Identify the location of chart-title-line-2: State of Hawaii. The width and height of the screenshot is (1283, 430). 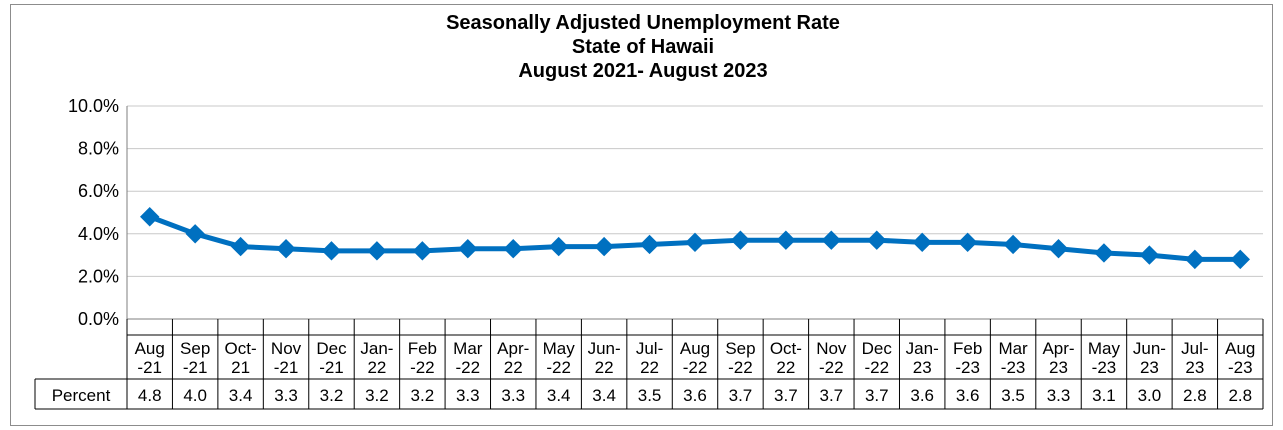
(643, 47).